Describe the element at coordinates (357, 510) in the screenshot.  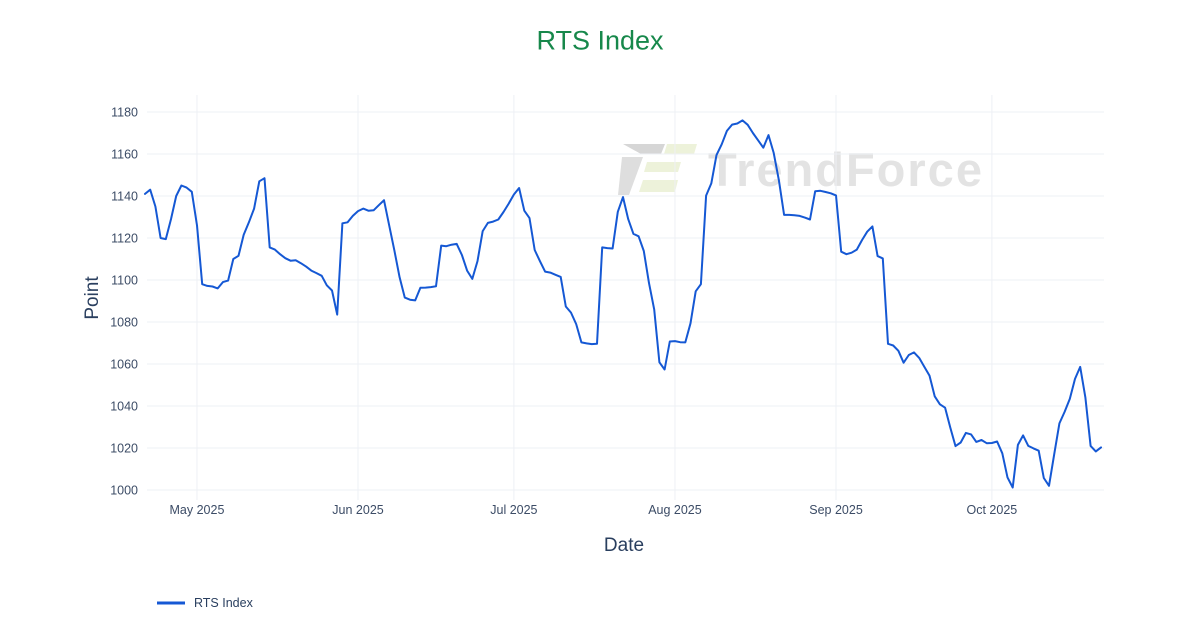
I see `x-tick-label: Jun 2025` at that location.